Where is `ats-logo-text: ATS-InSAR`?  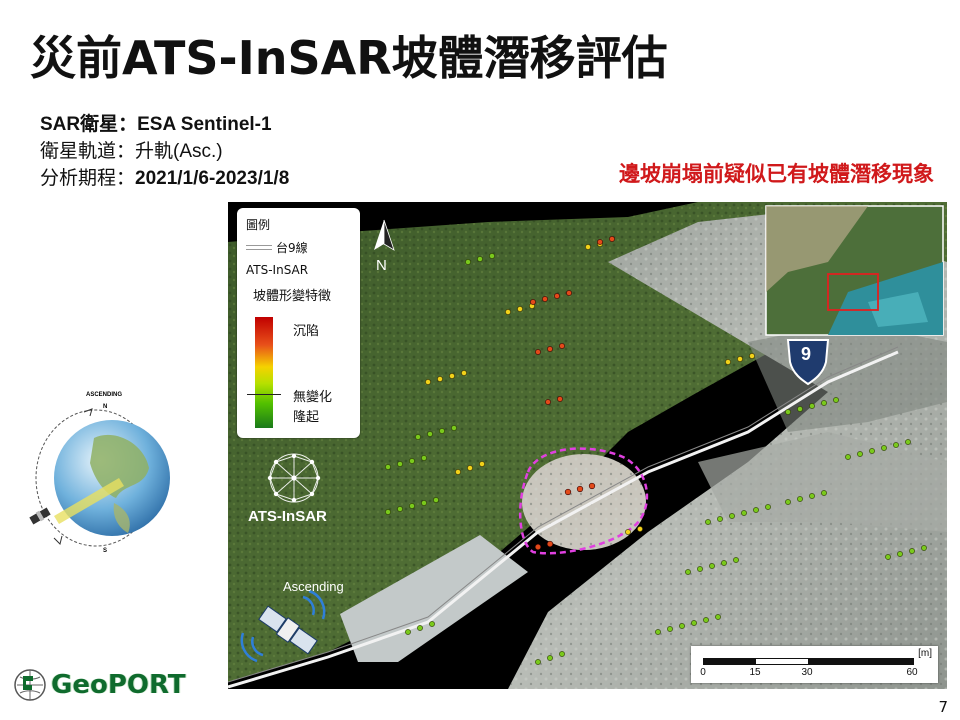
ats-logo-text: ATS-InSAR is located at coordinates (287, 516).